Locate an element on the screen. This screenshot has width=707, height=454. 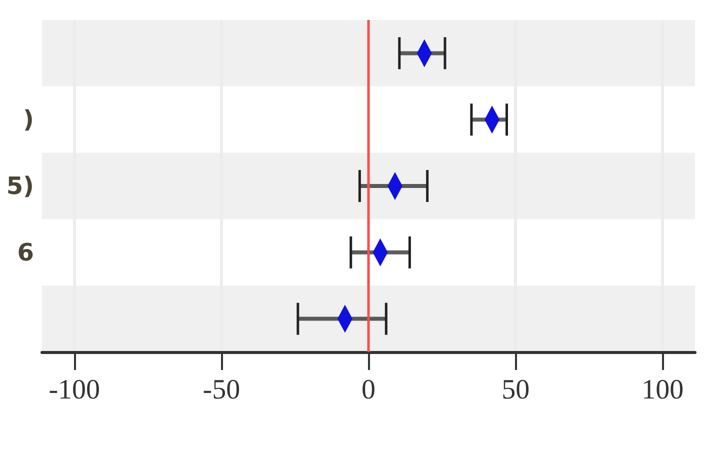
x-tick-label: -50 is located at coordinates (221, 390).